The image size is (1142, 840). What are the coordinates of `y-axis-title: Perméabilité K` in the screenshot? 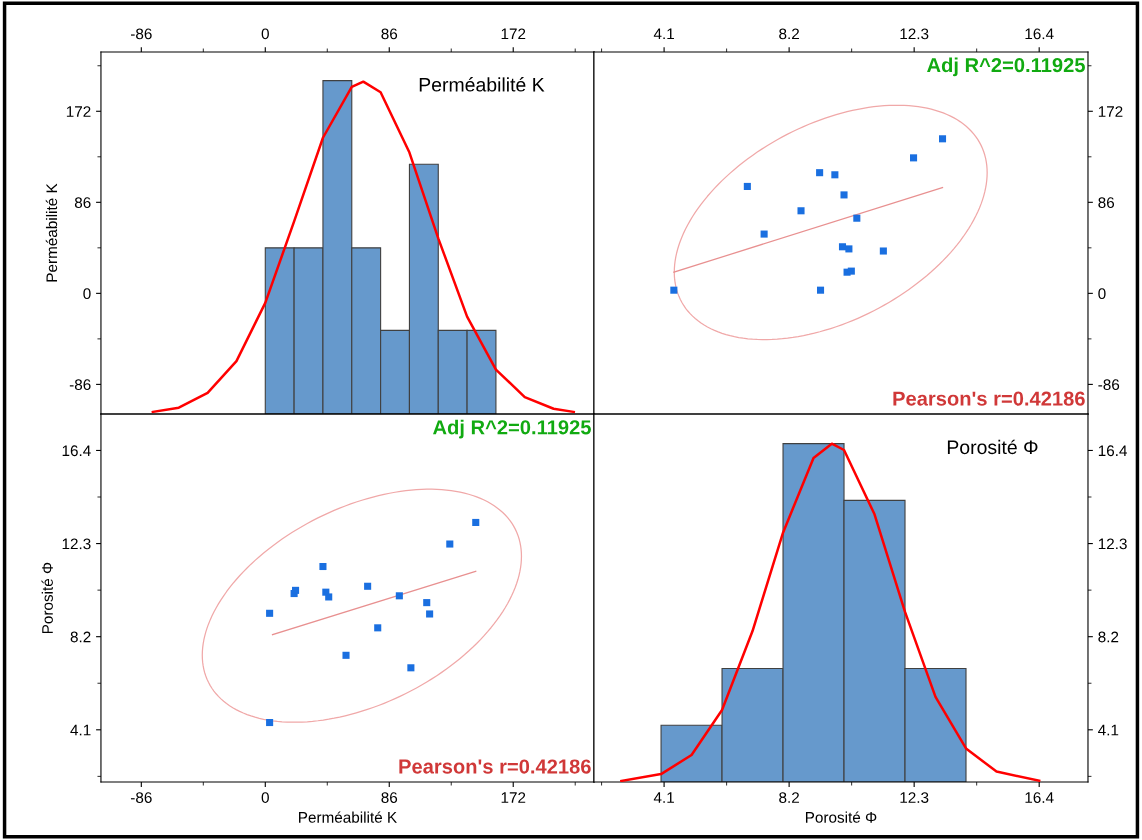 It's located at (51, 232).